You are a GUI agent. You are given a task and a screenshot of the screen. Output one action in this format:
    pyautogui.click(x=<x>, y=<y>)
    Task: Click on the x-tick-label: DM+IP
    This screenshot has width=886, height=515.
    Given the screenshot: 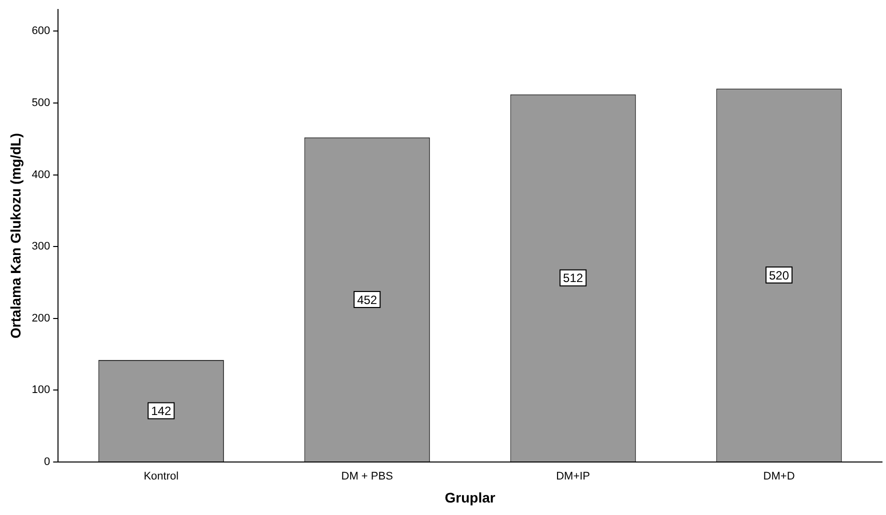 What is the action you would take?
    pyautogui.click(x=573, y=476)
    